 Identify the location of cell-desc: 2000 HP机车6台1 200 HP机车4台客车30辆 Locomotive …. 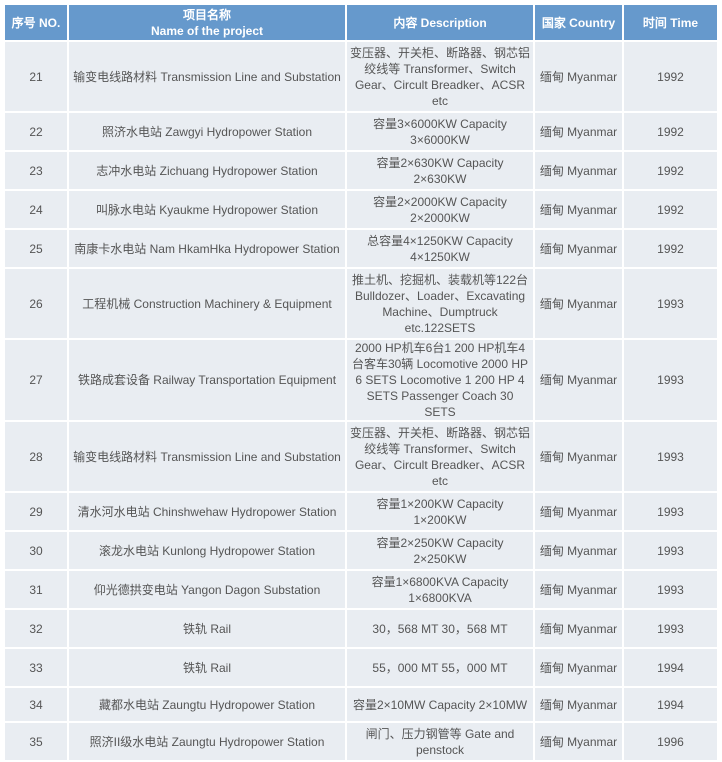
(440, 380).